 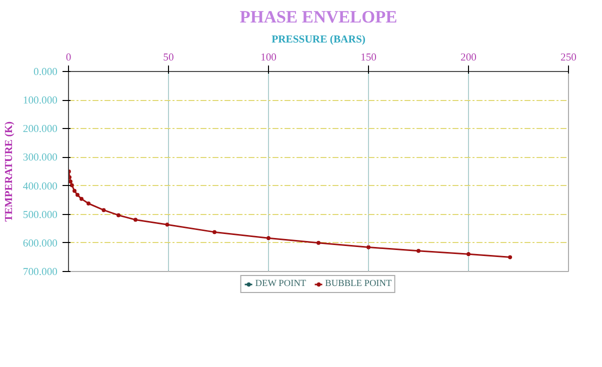 What do you see at coordinates (568, 58) in the screenshot?
I see `x-tick-label: 250` at bounding box center [568, 58].